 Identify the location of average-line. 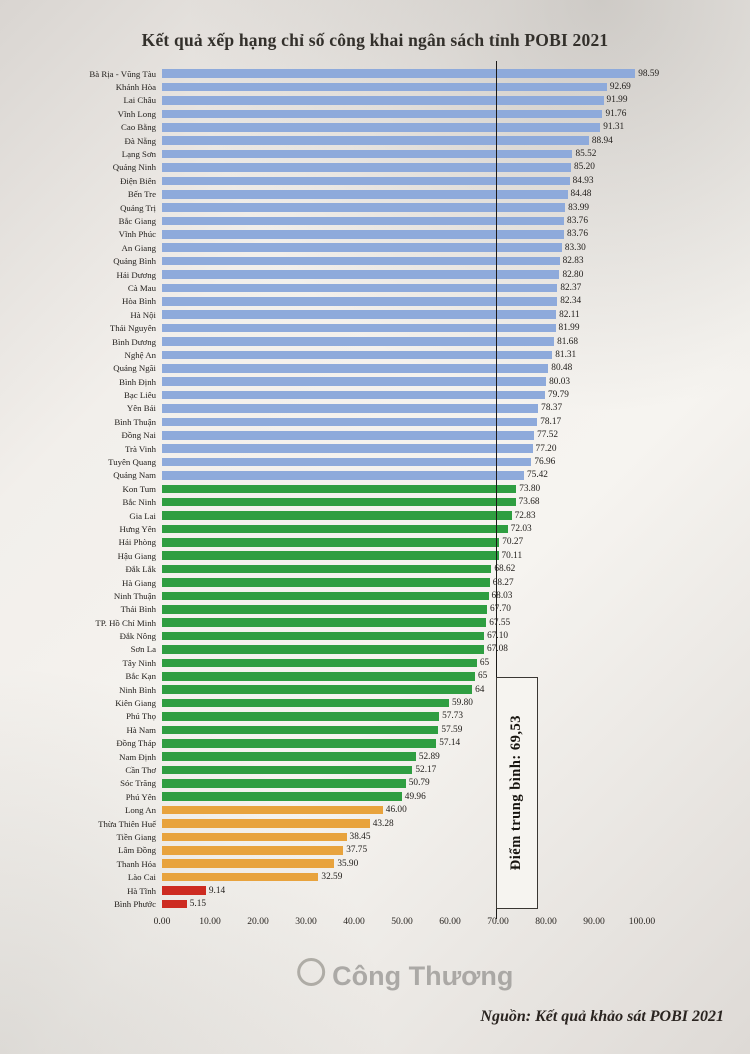
(496, 490).